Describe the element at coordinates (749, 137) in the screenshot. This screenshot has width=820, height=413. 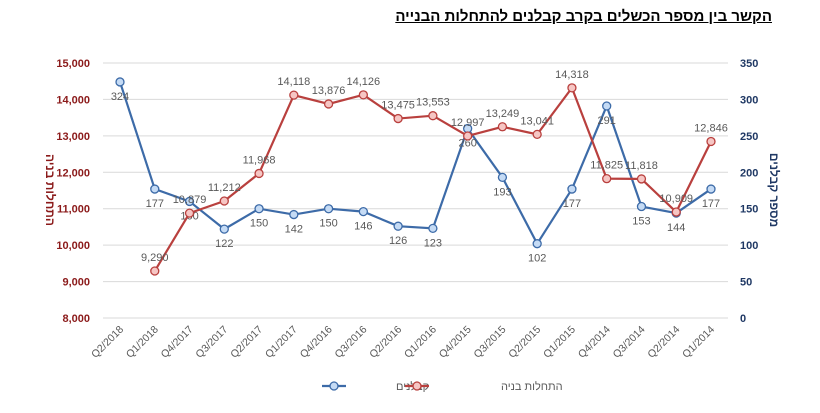
I see `right-tick-label: 250` at that location.